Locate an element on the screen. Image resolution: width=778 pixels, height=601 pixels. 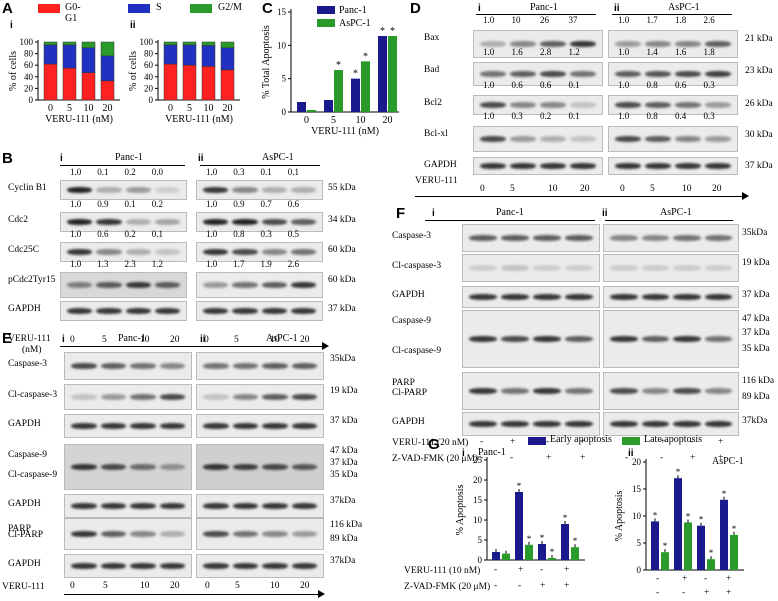
blot-panc1-Cyclin B1 is located at coordinates (123, 190).